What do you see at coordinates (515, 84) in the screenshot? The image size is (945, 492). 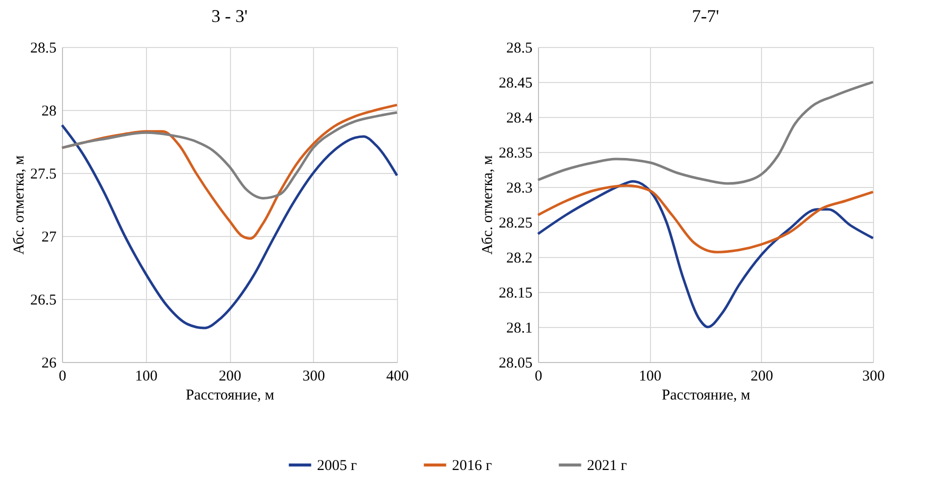 I see `y-tick-label: 28.45` at bounding box center [515, 84].